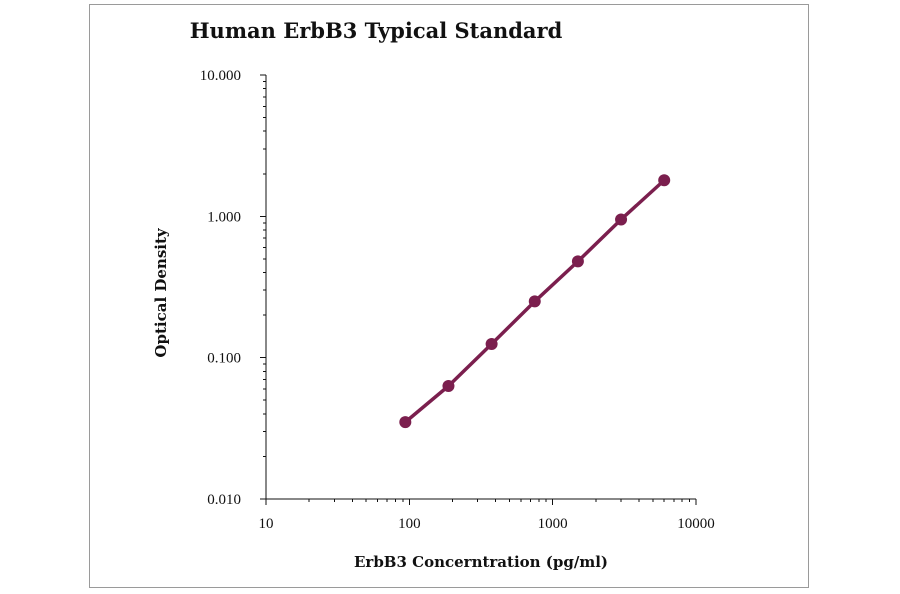  Describe the element at coordinates (224, 500) in the screenshot. I see `y-tick-label: 0.010` at that location.